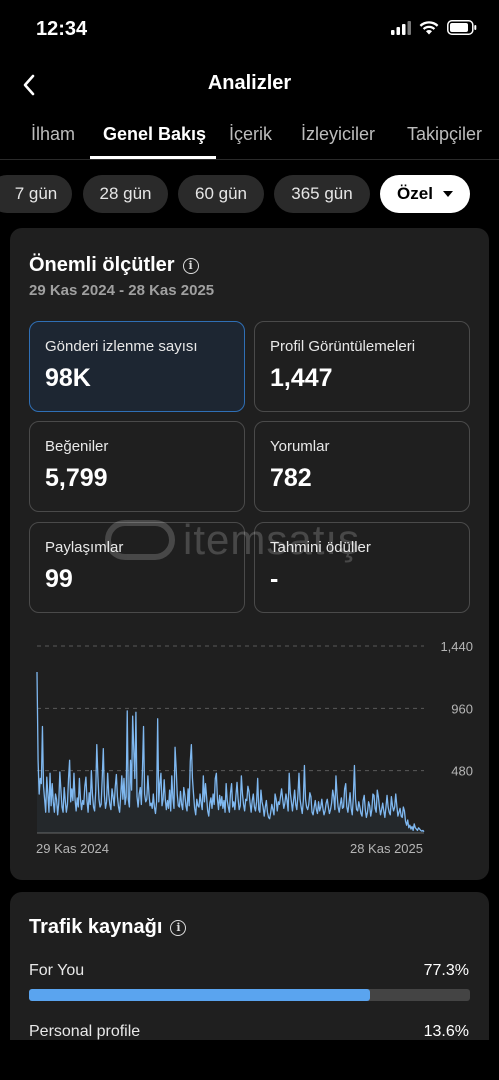 The height and width of the screenshot is (1080, 499). Describe the element at coordinates (446, 970) in the screenshot. I see `traffic-source-value: 77.3%` at that location.